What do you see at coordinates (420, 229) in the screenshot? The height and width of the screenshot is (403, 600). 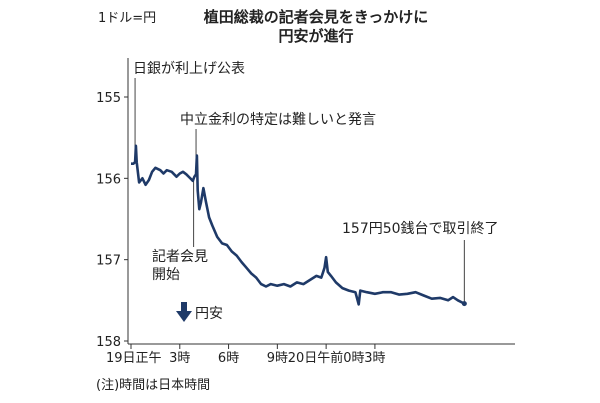 I see `annotation-close: 157円50銭台で取引終了` at bounding box center [420, 229].